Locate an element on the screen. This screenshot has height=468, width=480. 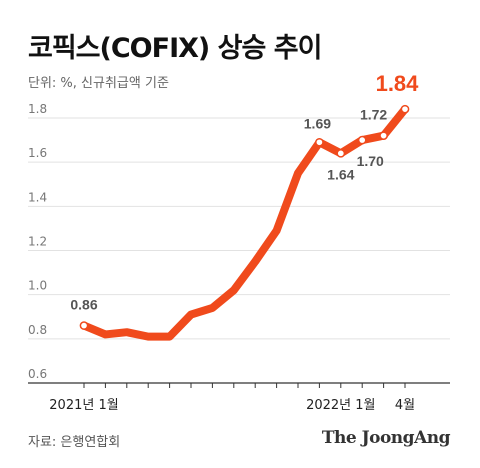
y-tick-label: 1.0 is located at coordinates (37, 286).